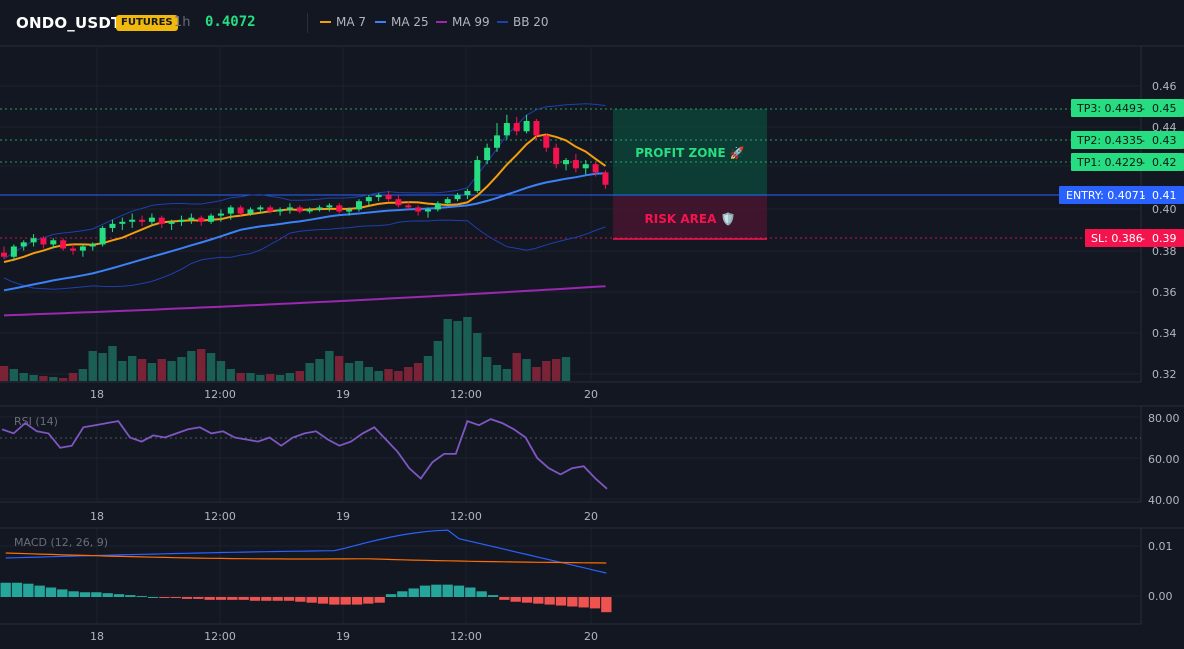 The image size is (1184, 649). What do you see at coordinates (1109, 162) in the screenshot?
I see `tp1-tag-label: TP1: 0.4229` at bounding box center [1109, 162].